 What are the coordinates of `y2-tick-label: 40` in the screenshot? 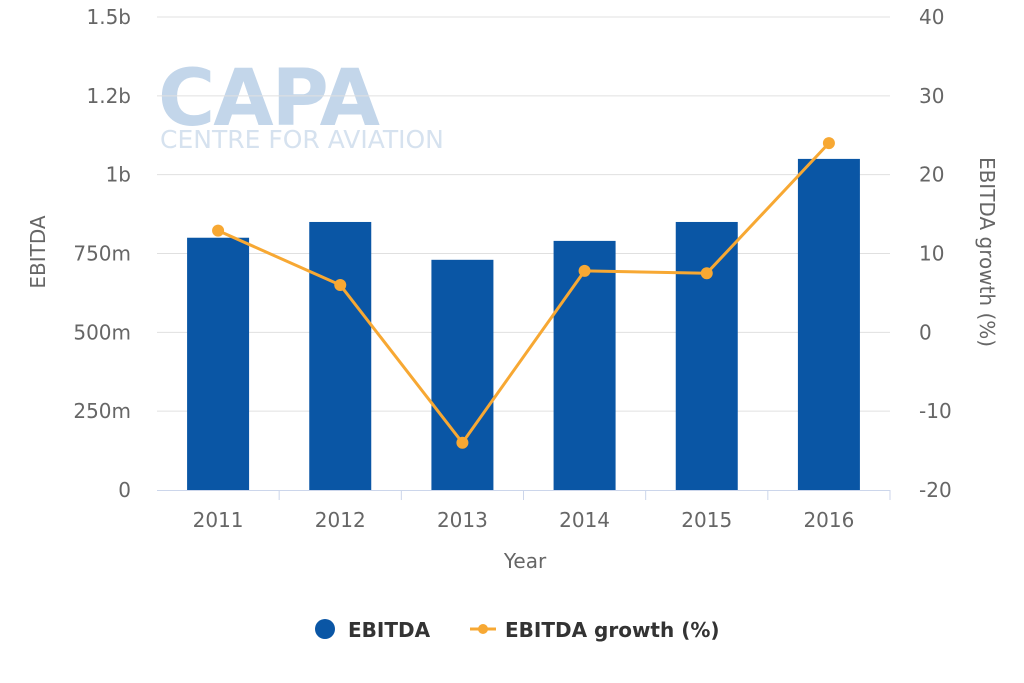 It's located at (931, 17).